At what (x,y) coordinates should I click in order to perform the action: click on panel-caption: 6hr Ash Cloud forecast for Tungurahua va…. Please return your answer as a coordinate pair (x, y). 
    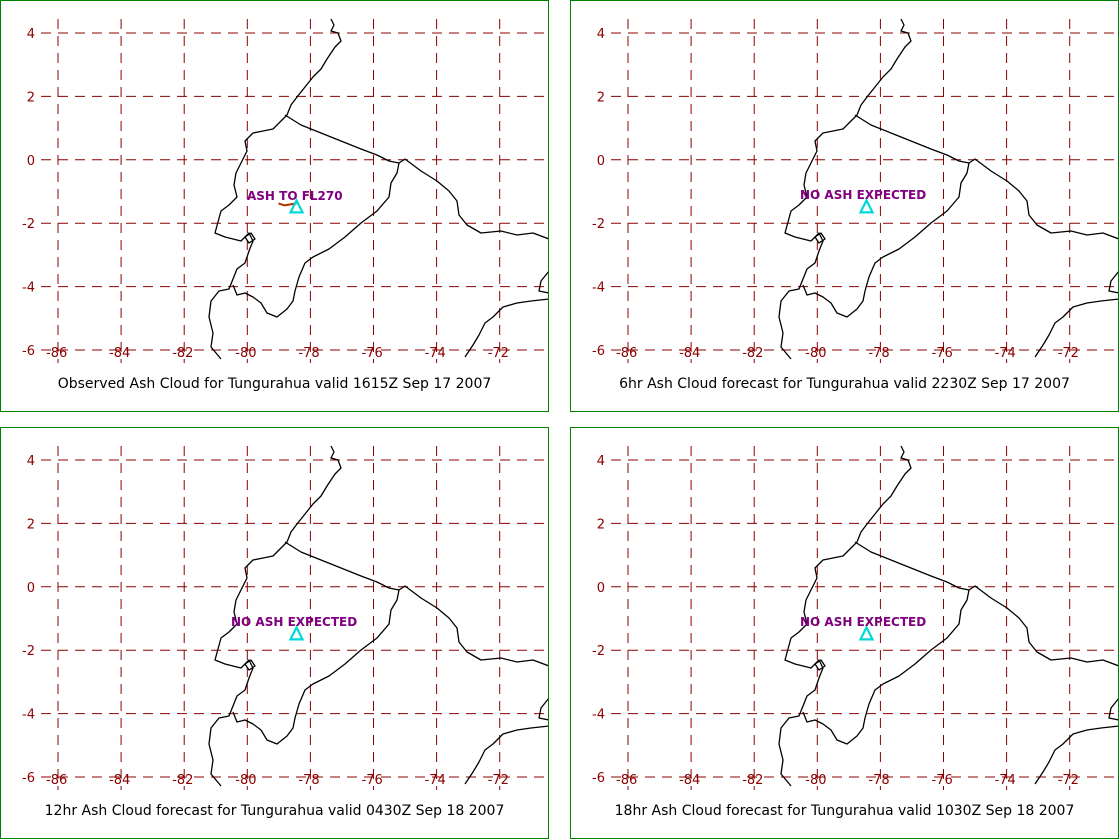
    Looking at the image, I should click on (844, 384).